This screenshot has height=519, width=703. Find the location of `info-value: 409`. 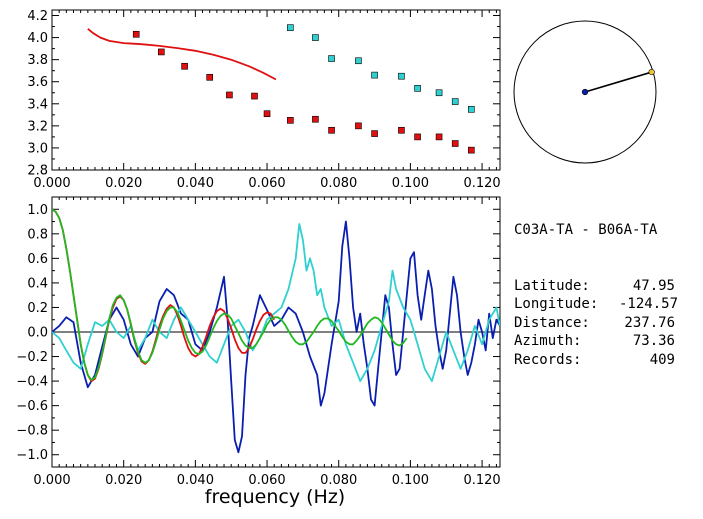

info-value: 409 is located at coordinates (662, 359).